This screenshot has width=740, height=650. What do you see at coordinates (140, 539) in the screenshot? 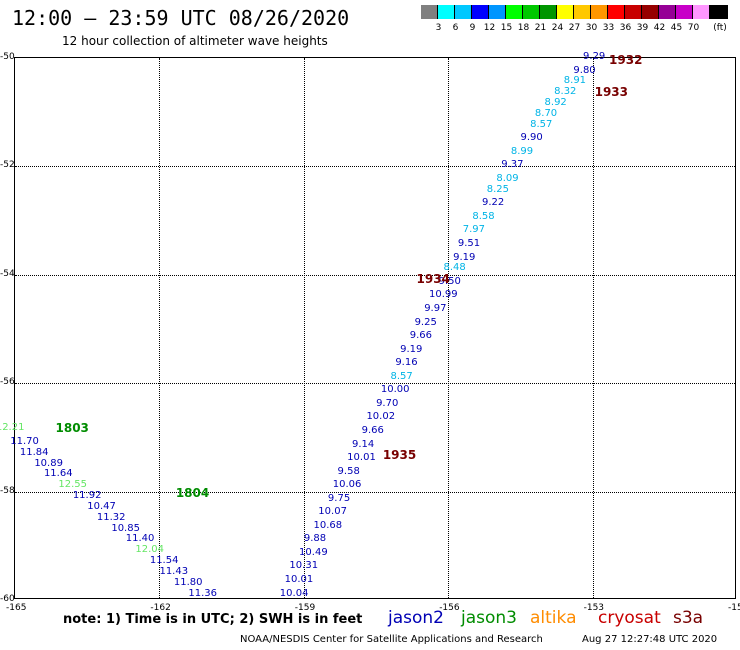
I see `wave-height-point: 11.40` at bounding box center [140, 539].